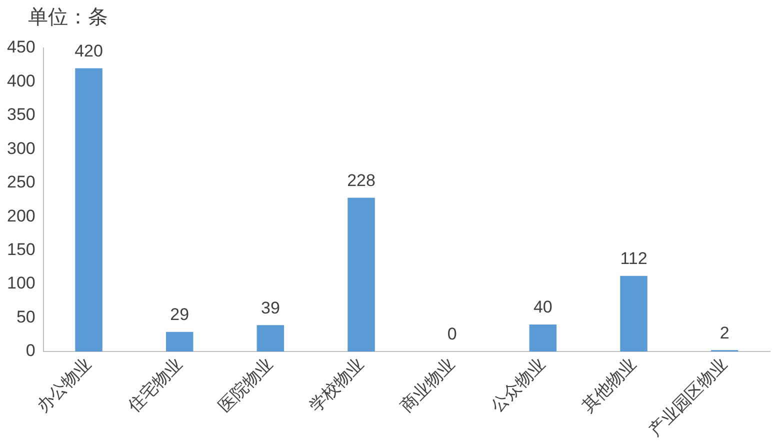 The width and height of the screenshot is (784, 448). Describe the element at coordinates (21, 182) in the screenshot. I see `y-tick-label: 250` at that location.